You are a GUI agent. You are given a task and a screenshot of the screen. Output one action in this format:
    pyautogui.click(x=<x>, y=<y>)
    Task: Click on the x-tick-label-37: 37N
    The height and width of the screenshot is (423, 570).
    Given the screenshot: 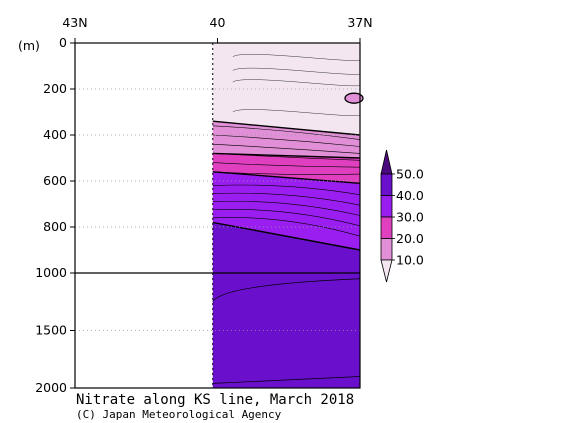 What is the action you would take?
    pyautogui.click(x=359, y=22)
    